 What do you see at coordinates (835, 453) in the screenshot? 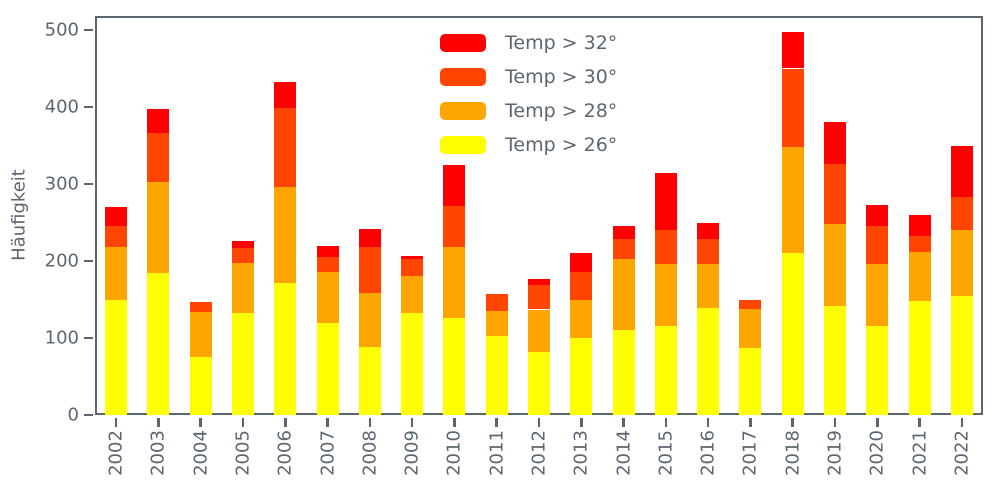
I see `x-tick-label-2019: 2019` at bounding box center [835, 453].